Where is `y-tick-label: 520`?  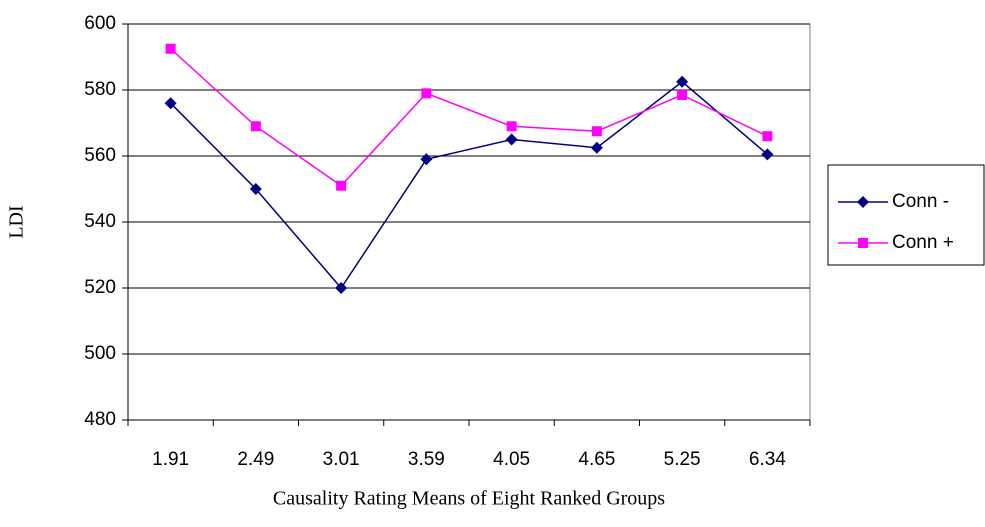
y-tick-label: 520 is located at coordinates (100, 287).